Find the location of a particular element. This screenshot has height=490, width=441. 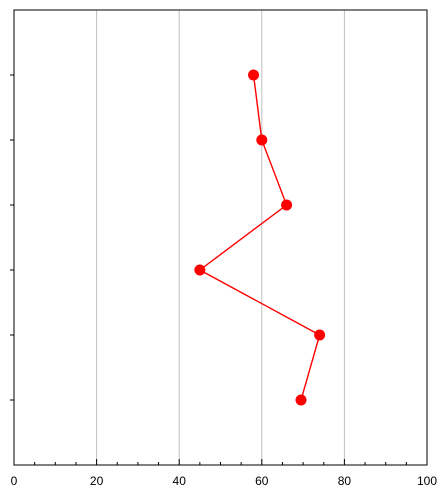

x-tick-label: 40 is located at coordinates (180, 481).